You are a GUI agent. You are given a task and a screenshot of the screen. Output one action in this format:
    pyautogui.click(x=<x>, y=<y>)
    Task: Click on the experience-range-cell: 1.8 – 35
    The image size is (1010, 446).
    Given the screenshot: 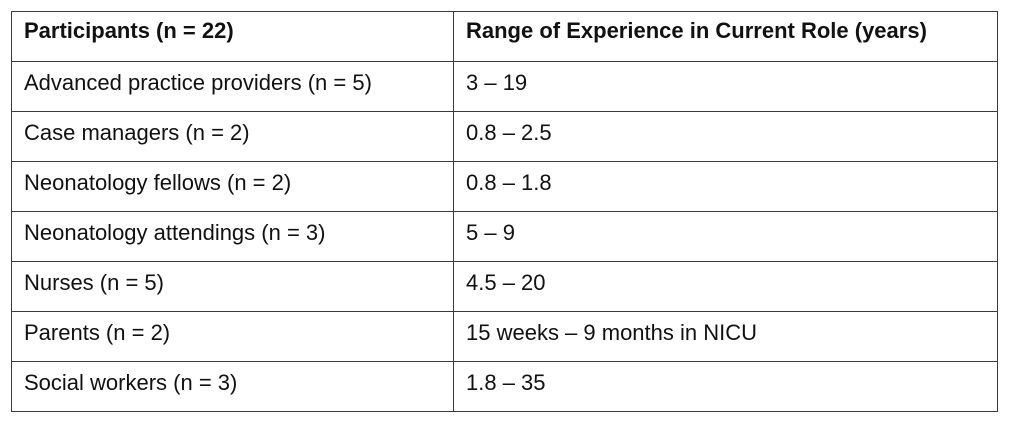 What is the action you would take?
    pyautogui.click(x=725, y=386)
    